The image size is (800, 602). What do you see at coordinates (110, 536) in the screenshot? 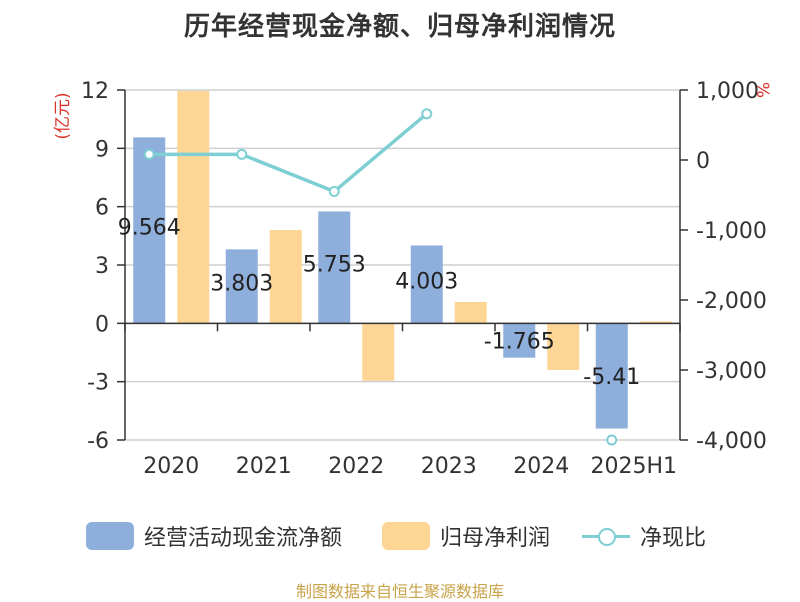
I see `legend-swatch-cash` at bounding box center [110, 536].